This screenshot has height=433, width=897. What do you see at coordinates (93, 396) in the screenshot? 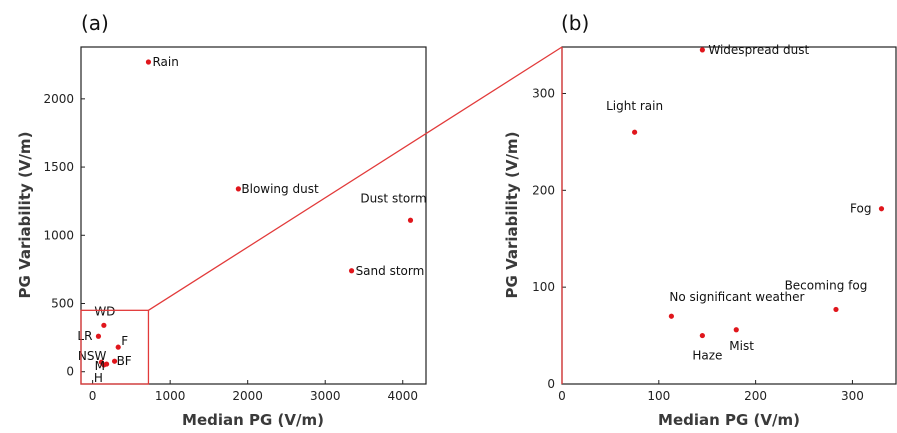
I see `panel-a-x-tick-label: 0` at bounding box center [93, 396].